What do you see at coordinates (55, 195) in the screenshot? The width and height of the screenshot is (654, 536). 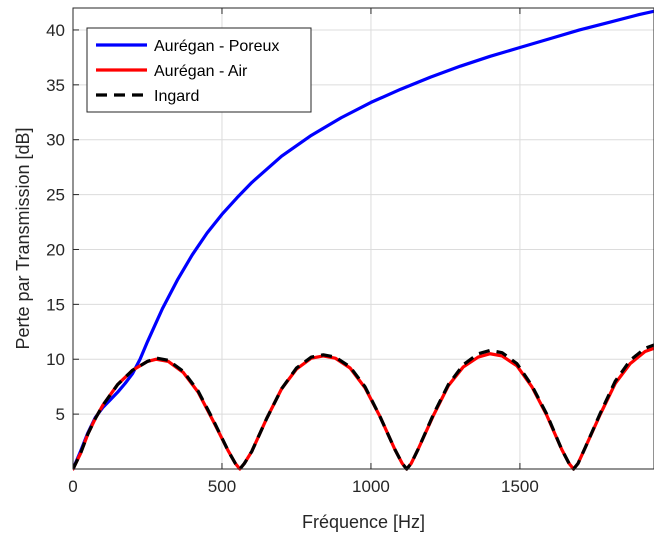 I see `y-tick-label: 25` at bounding box center [55, 195].